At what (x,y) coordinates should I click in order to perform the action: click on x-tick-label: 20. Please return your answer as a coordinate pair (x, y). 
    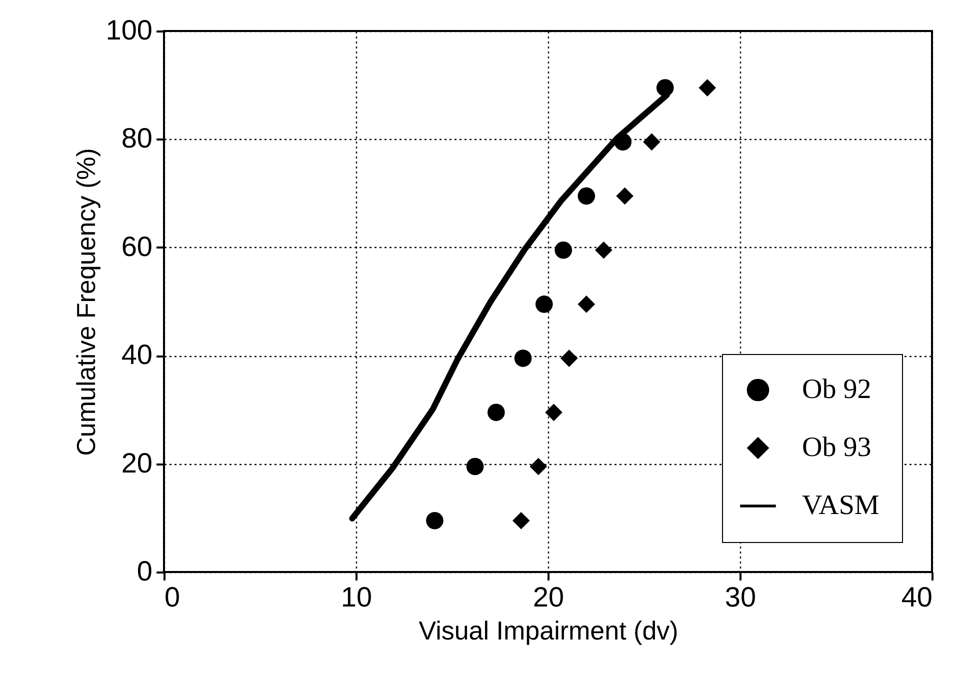
    Looking at the image, I should click on (548, 597).